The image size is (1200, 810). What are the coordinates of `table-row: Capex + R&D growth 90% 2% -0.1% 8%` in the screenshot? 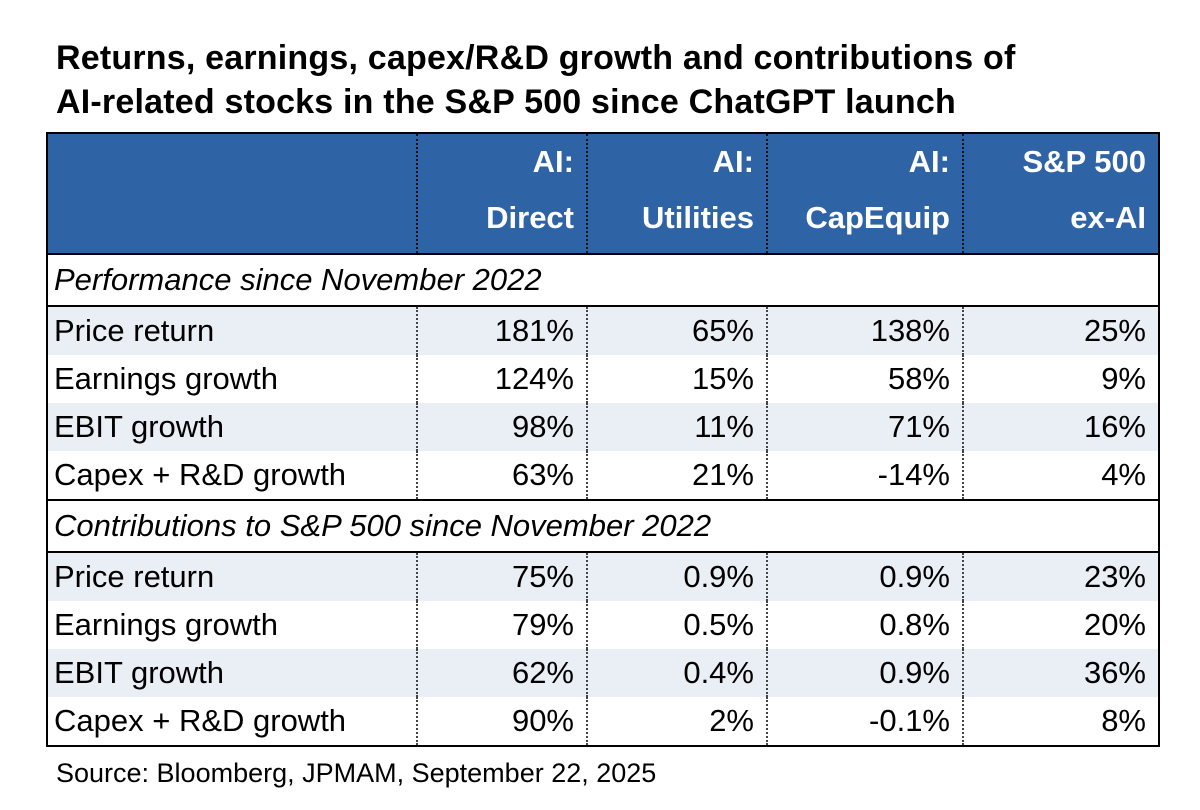 It's located at (603, 721).